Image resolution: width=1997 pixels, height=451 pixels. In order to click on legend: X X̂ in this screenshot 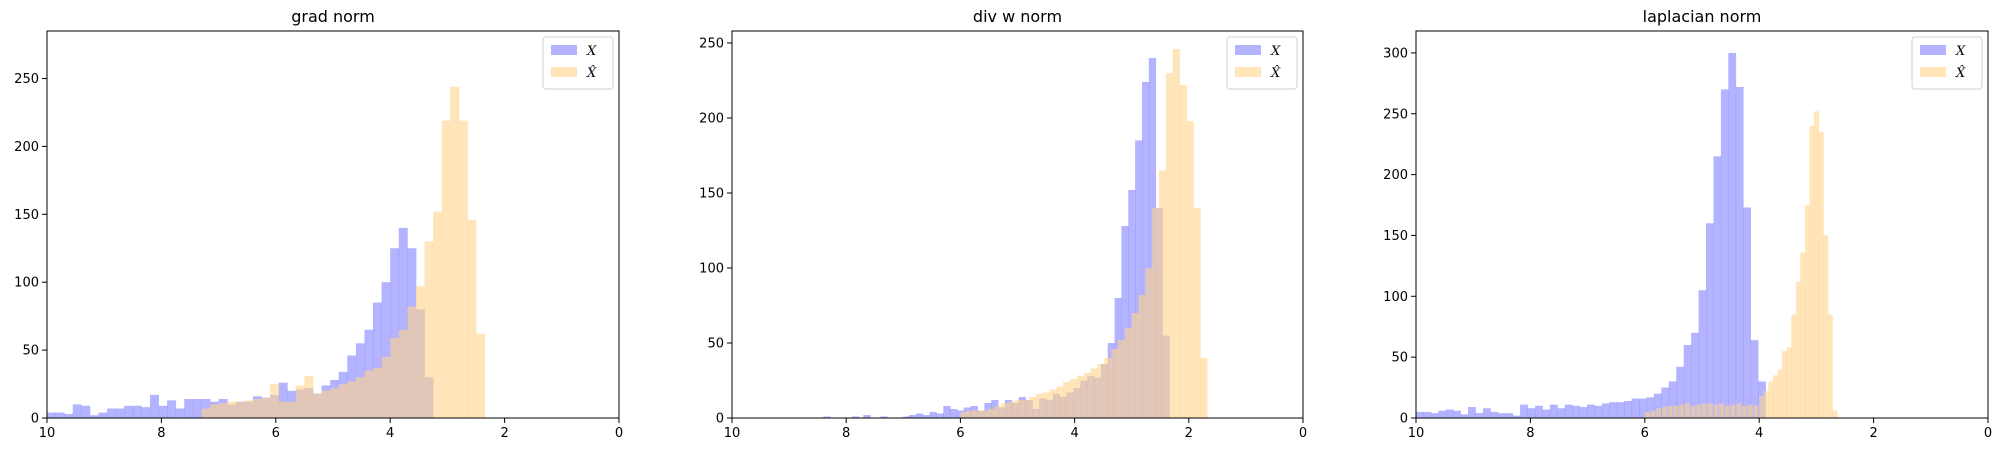, I will do `click(578, 63)`.